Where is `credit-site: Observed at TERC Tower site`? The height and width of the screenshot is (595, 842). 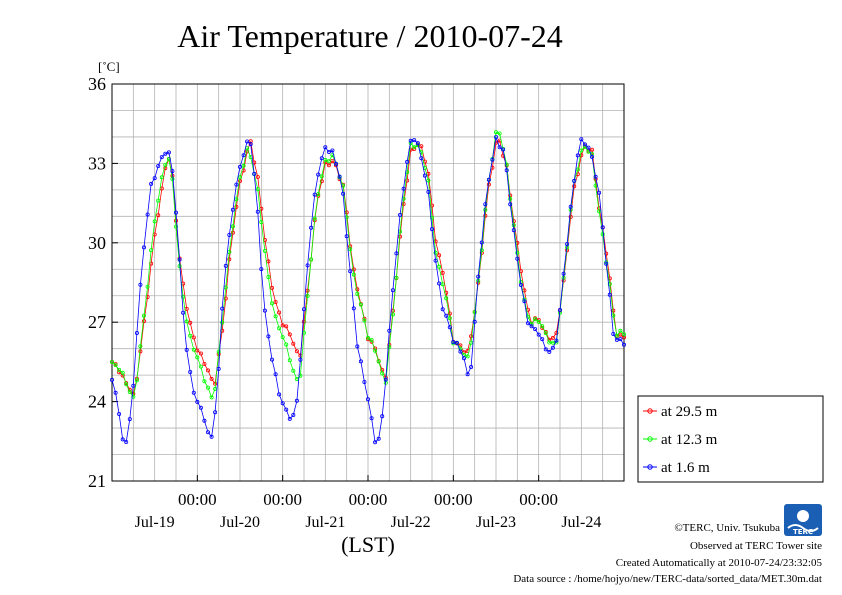 credit-site: Observed at TERC Tower site is located at coordinates (756, 546).